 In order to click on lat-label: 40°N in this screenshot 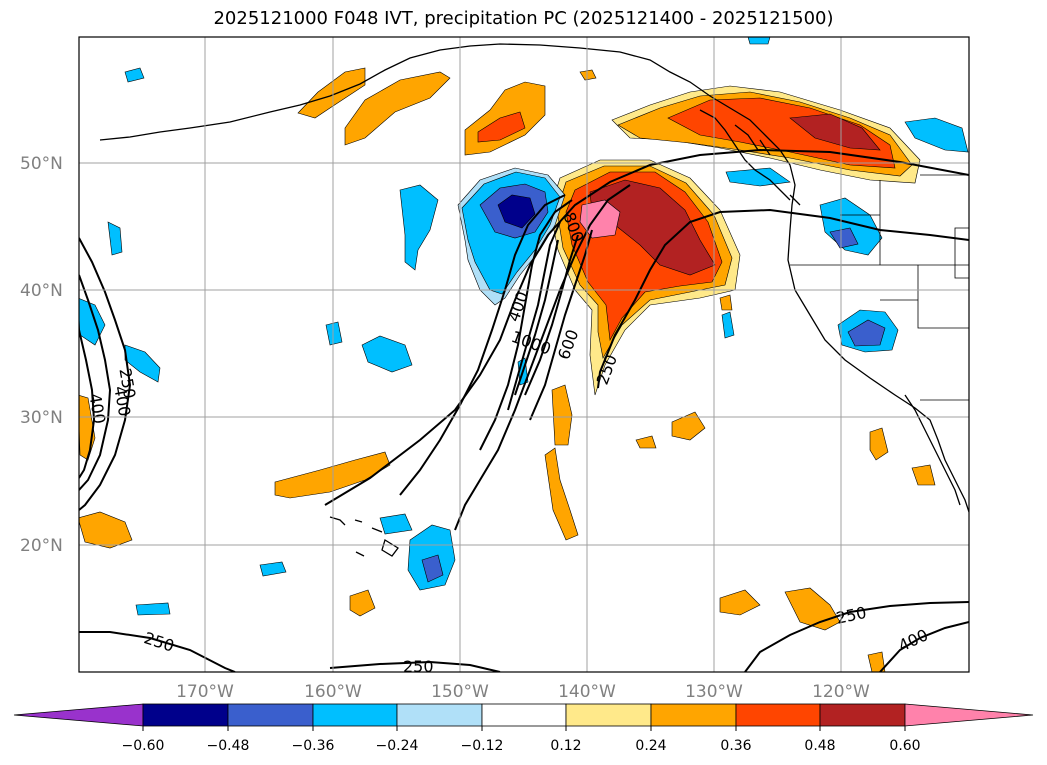, I will do `click(41, 291)`.